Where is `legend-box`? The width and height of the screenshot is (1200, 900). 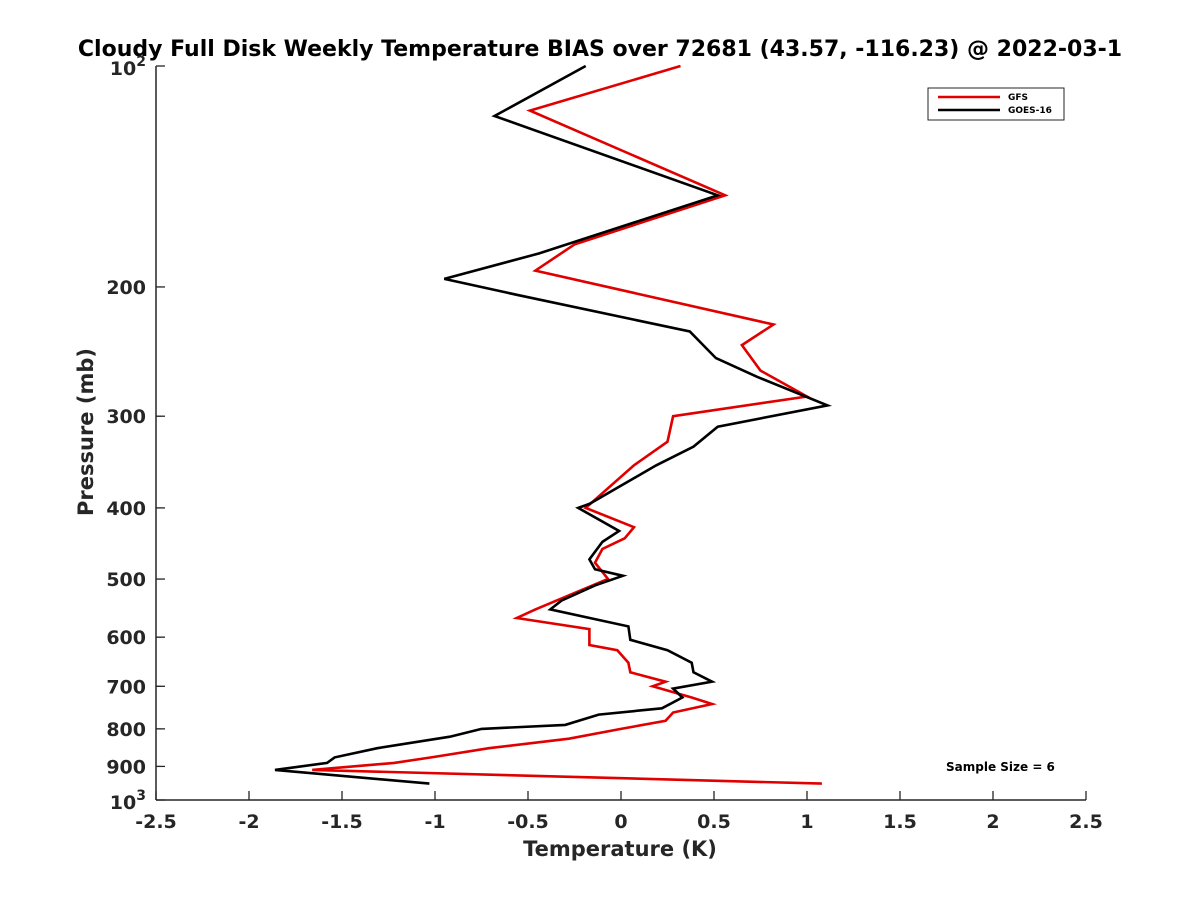
legend-box is located at coordinates (996, 104).